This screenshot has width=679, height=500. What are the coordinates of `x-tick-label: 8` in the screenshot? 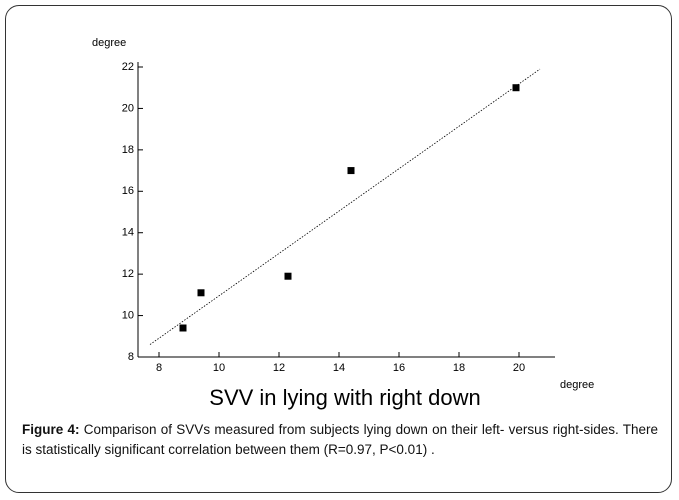 It's located at (159, 368).